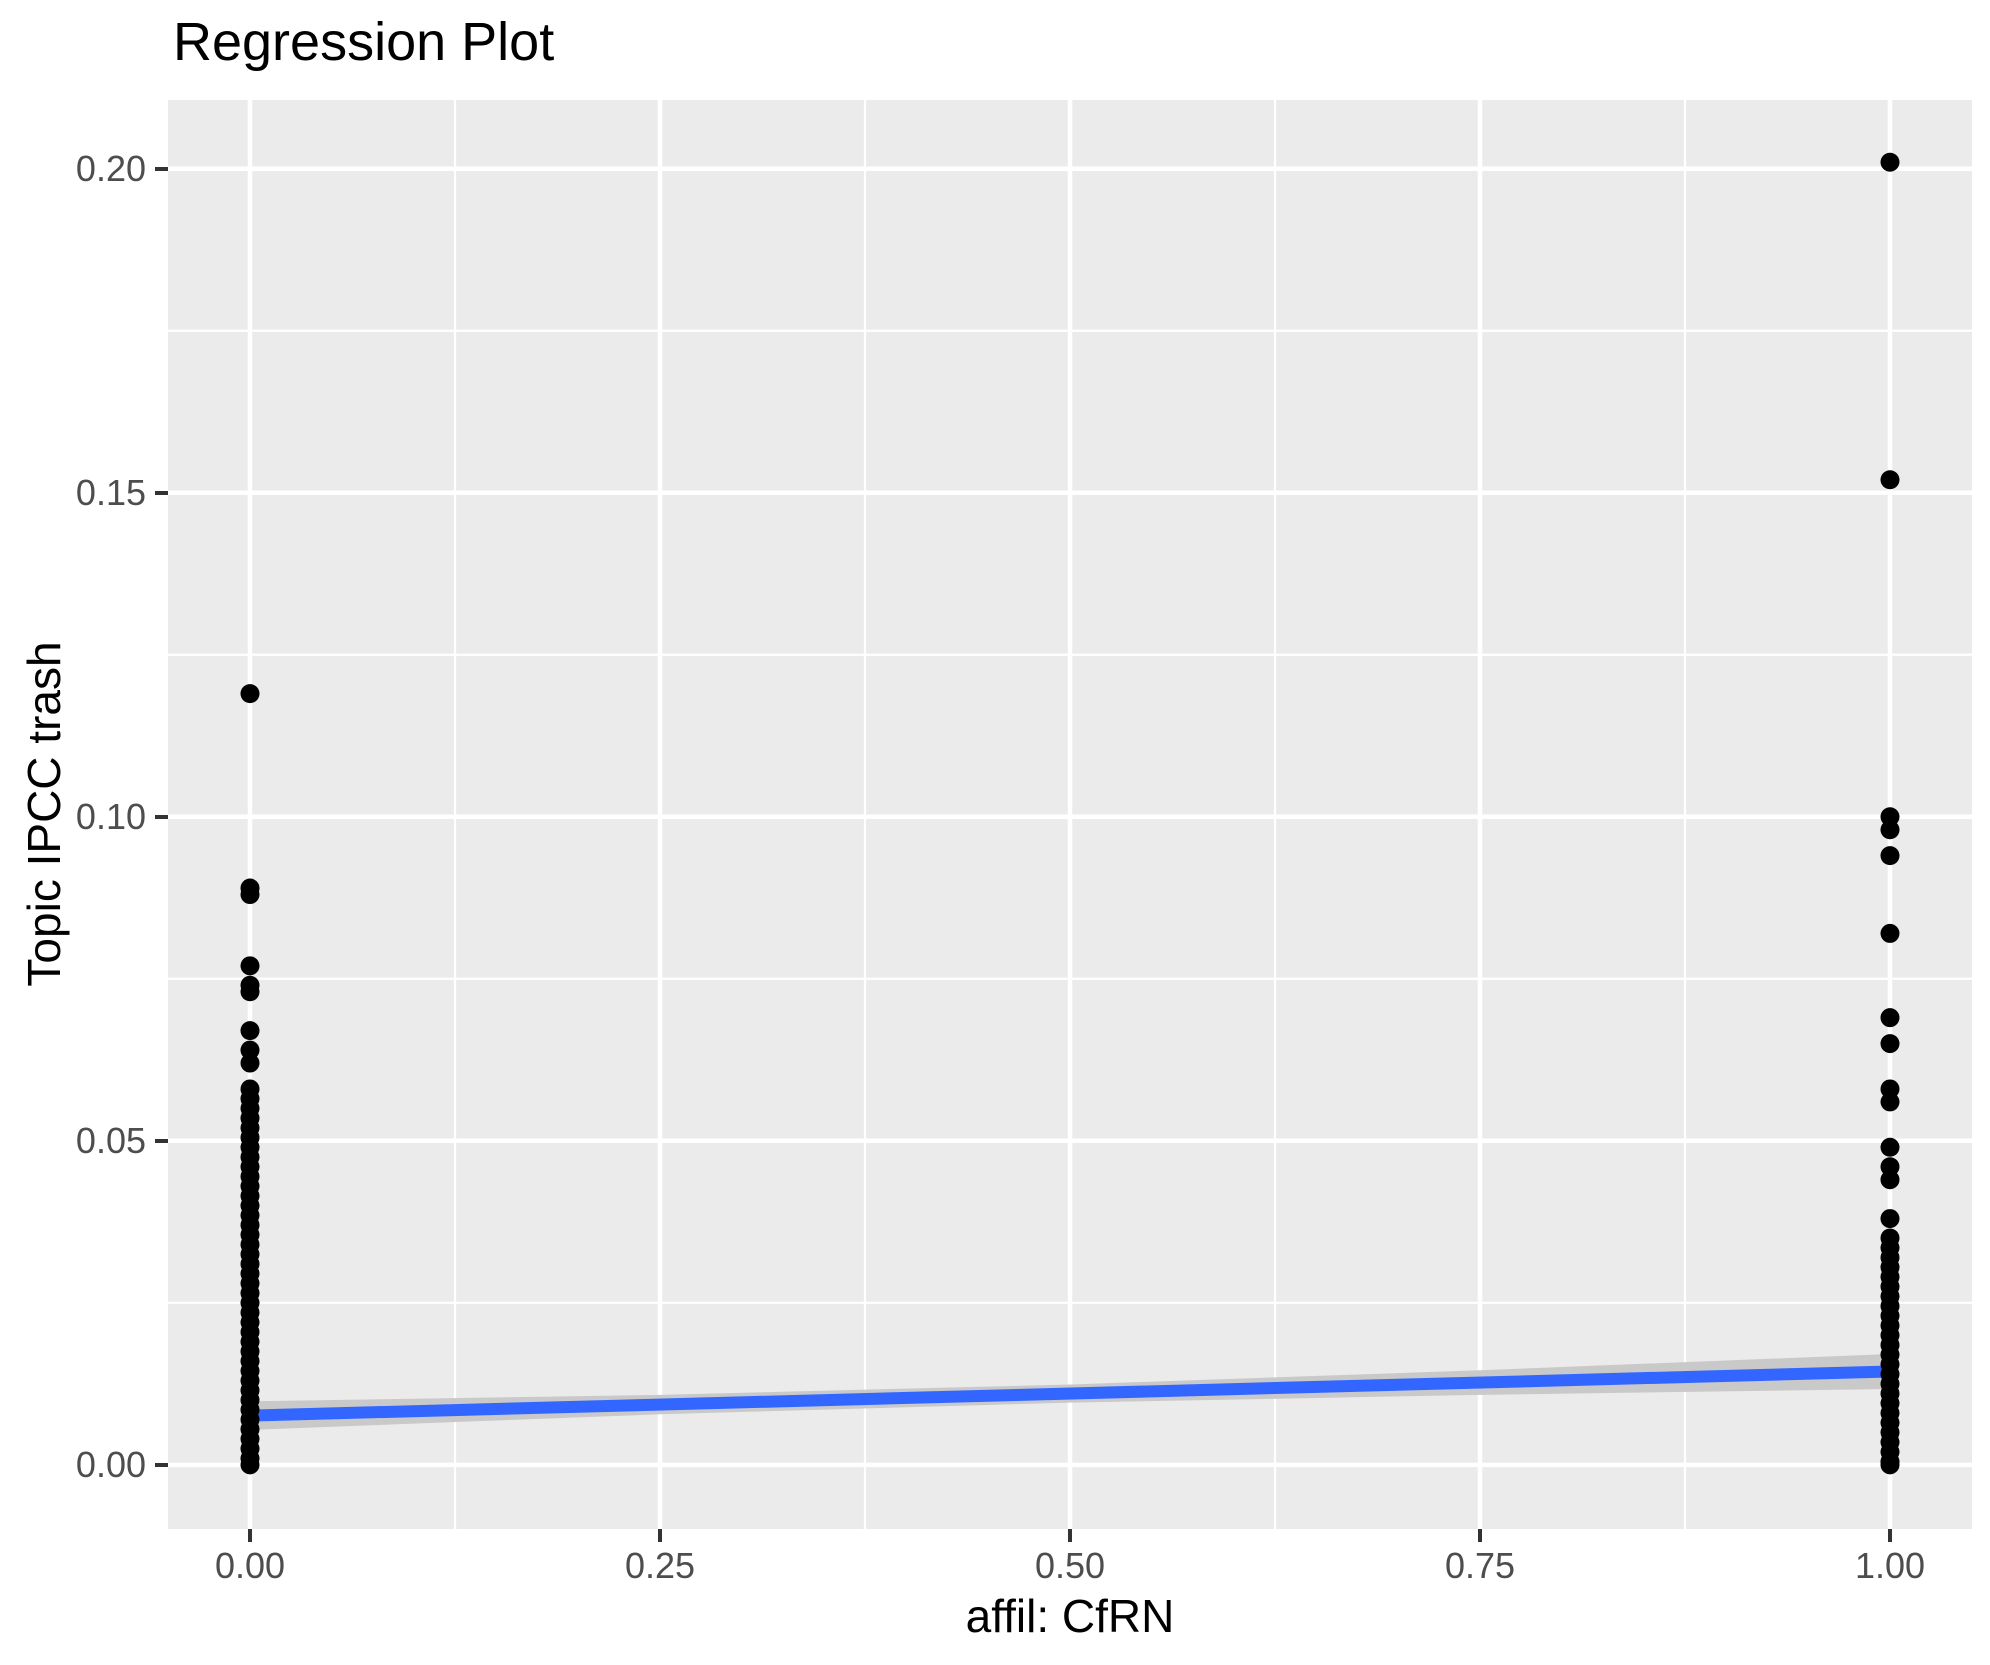  What do you see at coordinates (110, 1464) in the screenshot?
I see `y-tick-label: 0.00` at bounding box center [110, 1464].